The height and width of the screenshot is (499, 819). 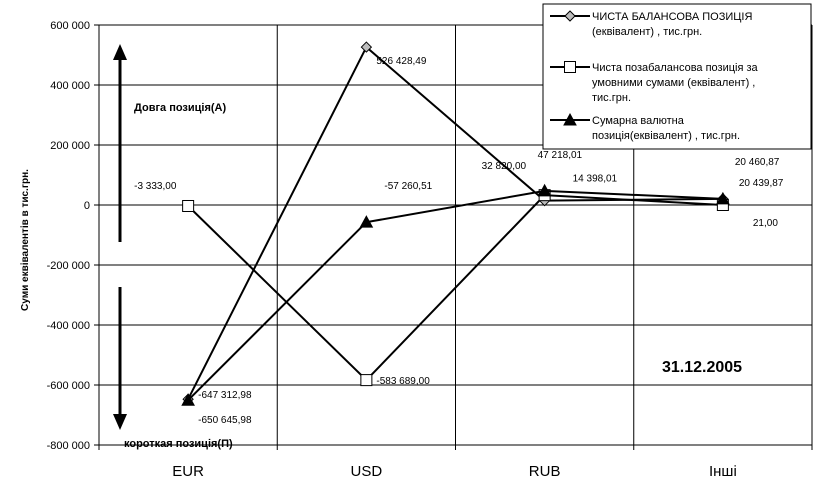 What do you see at coordinates (675, 68) in the screenshot?
I see `legend-label: Чиста позабалансова позиція за` at bounding box center [675, 68].